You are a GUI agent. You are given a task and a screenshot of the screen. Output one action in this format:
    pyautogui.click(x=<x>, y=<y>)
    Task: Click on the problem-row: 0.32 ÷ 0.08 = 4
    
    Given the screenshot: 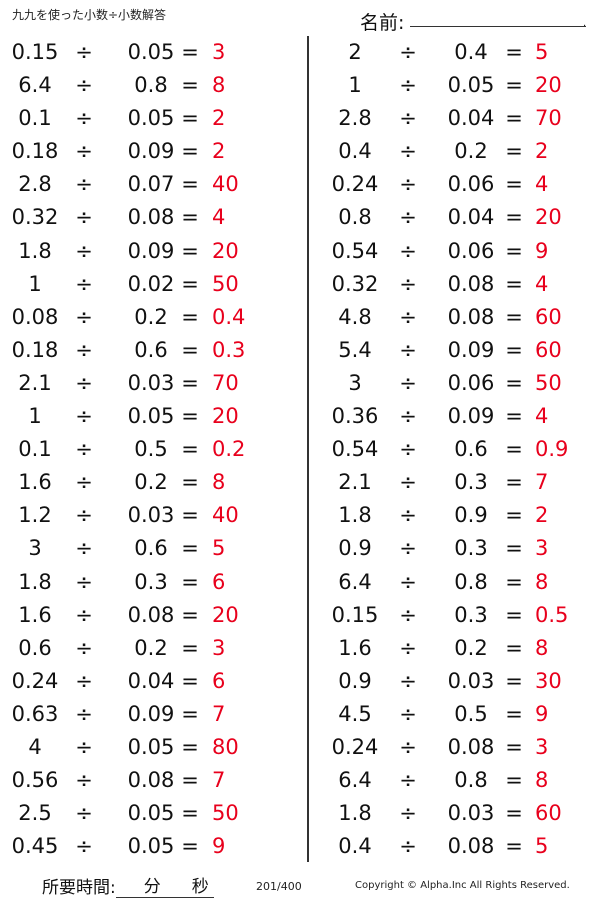 What is the action you would take?
    pyautogui.click(x=150, y=217)
    